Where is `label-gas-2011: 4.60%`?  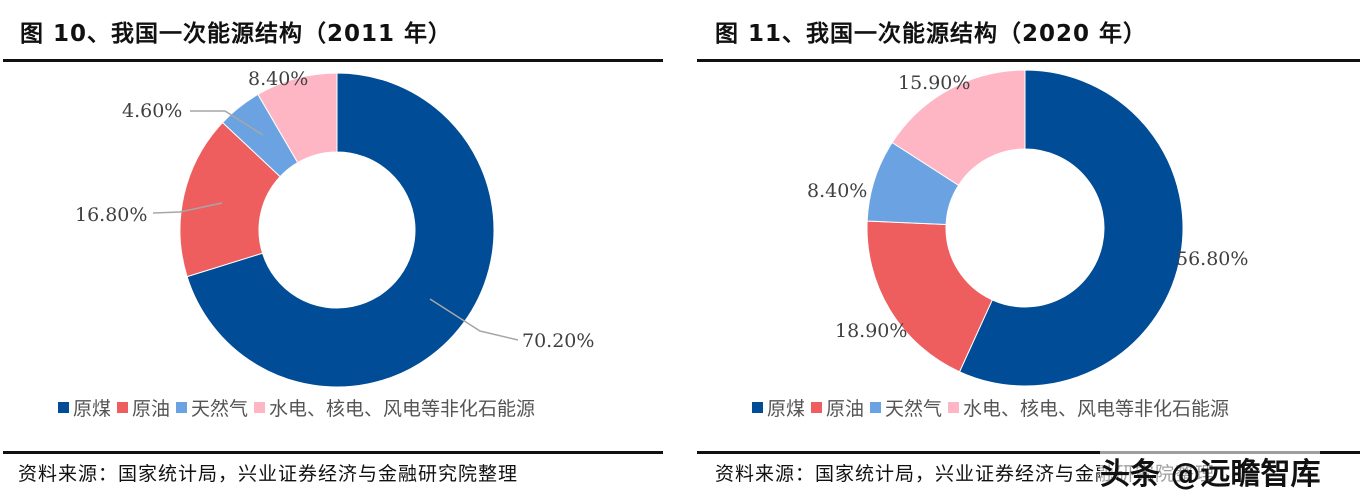 label-gas-2011: 4.60% is located at coordinates (152, 111).